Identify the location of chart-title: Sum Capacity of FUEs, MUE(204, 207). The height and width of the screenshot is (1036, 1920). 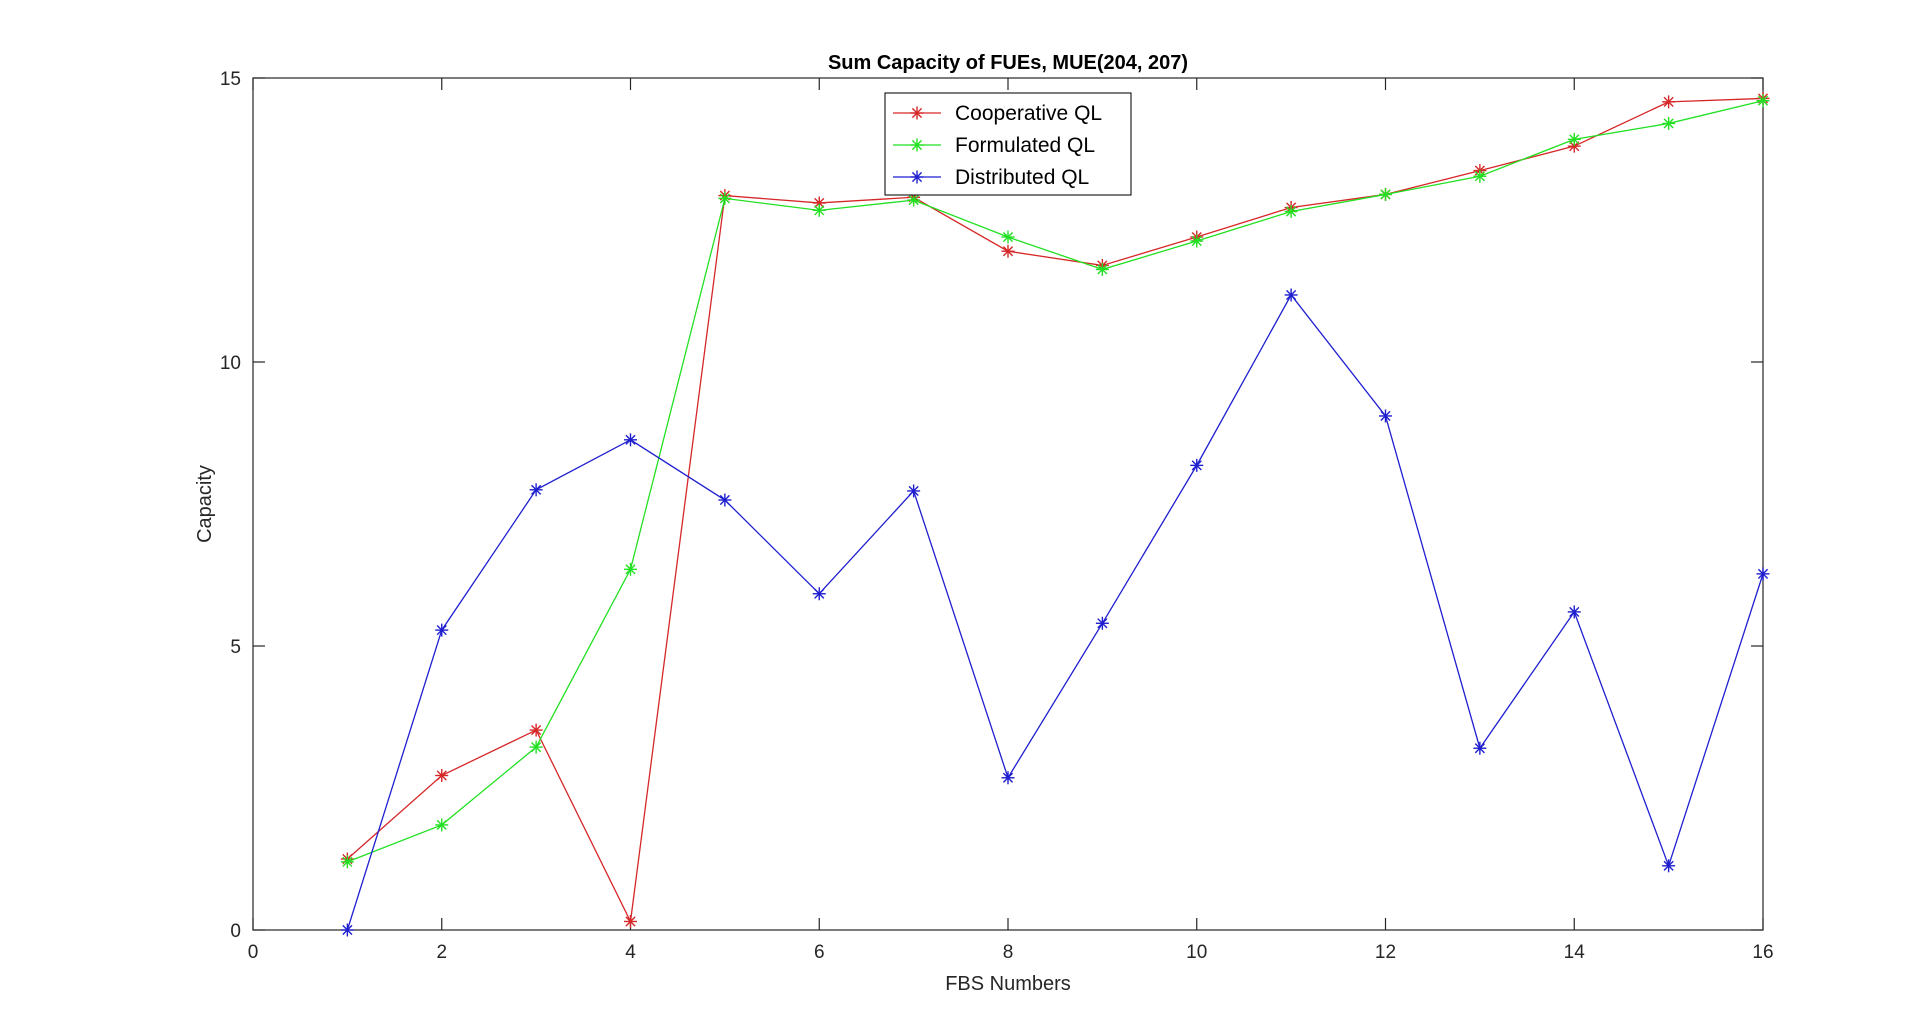
(1008, 63).